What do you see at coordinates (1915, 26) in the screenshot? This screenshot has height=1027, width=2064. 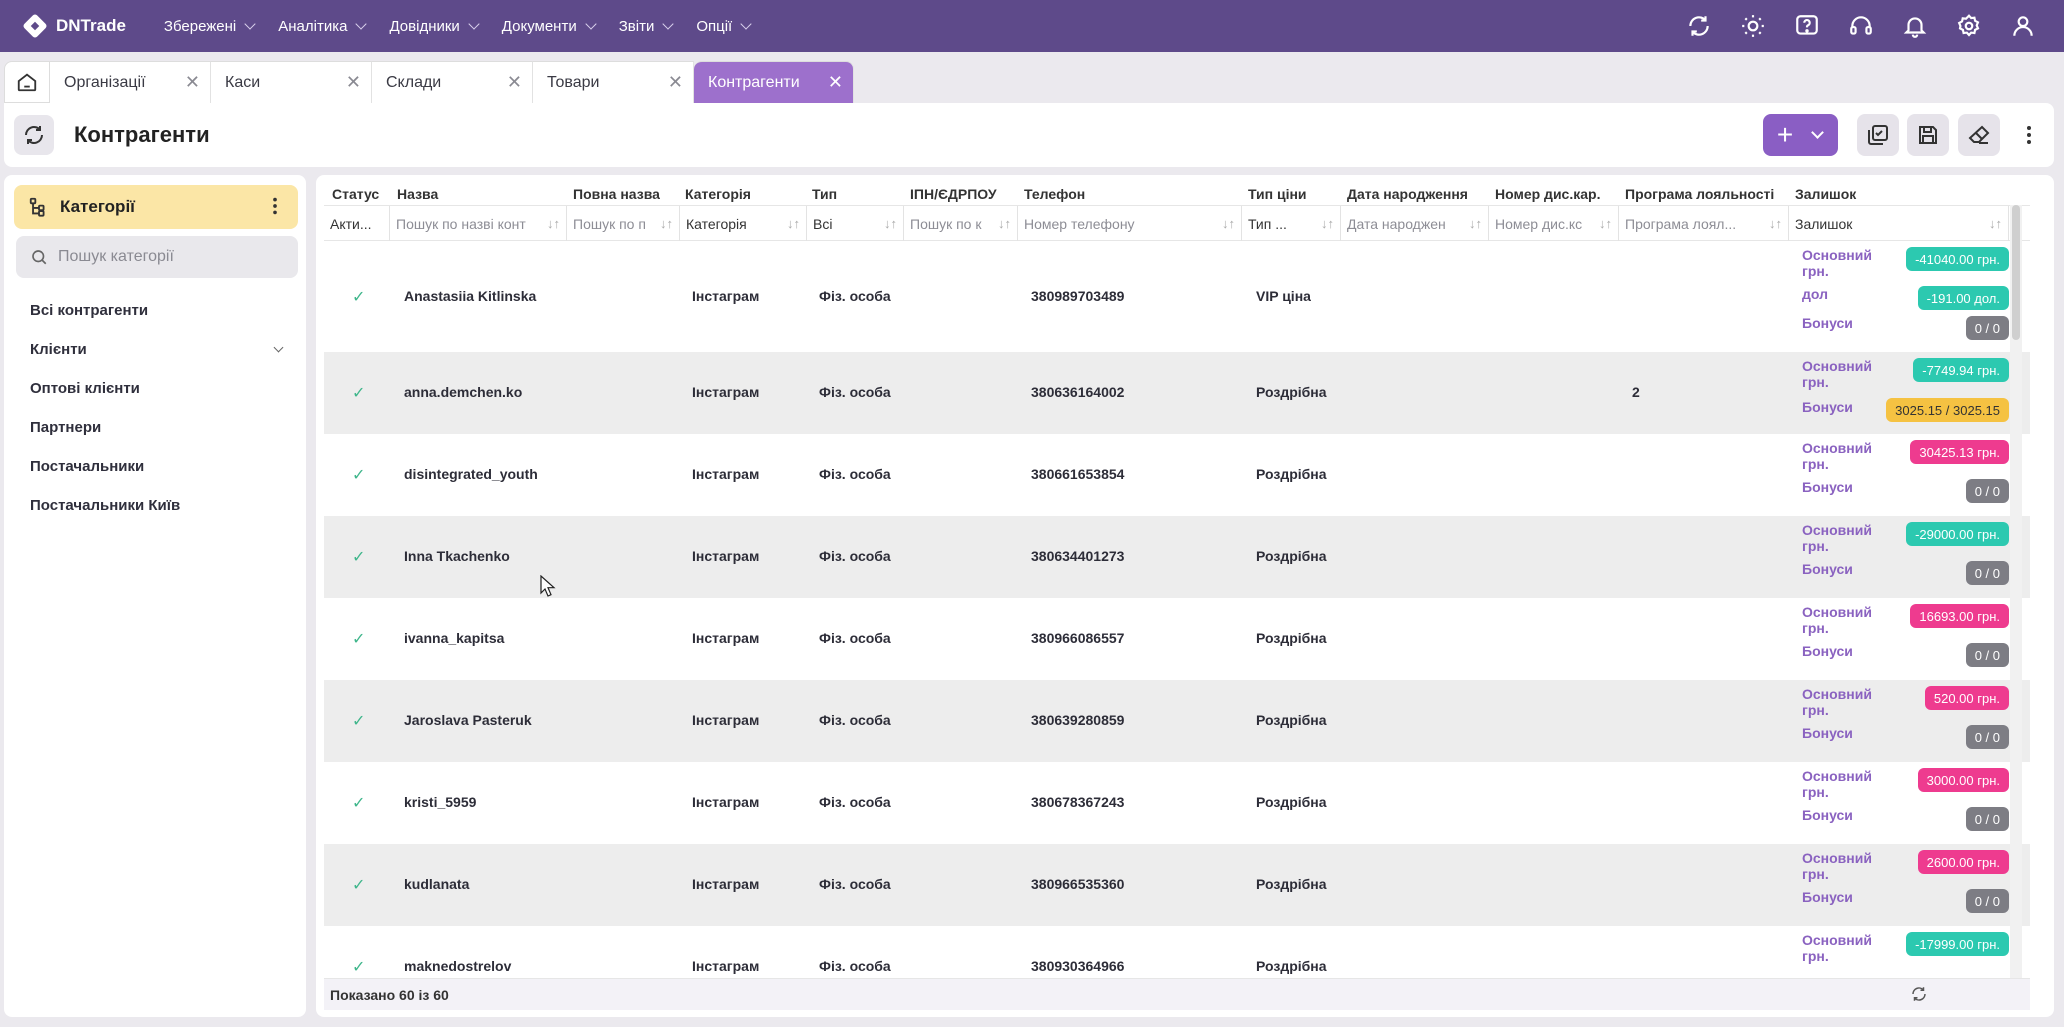 I see `bell-icon` at bounding box center [1915, 26].